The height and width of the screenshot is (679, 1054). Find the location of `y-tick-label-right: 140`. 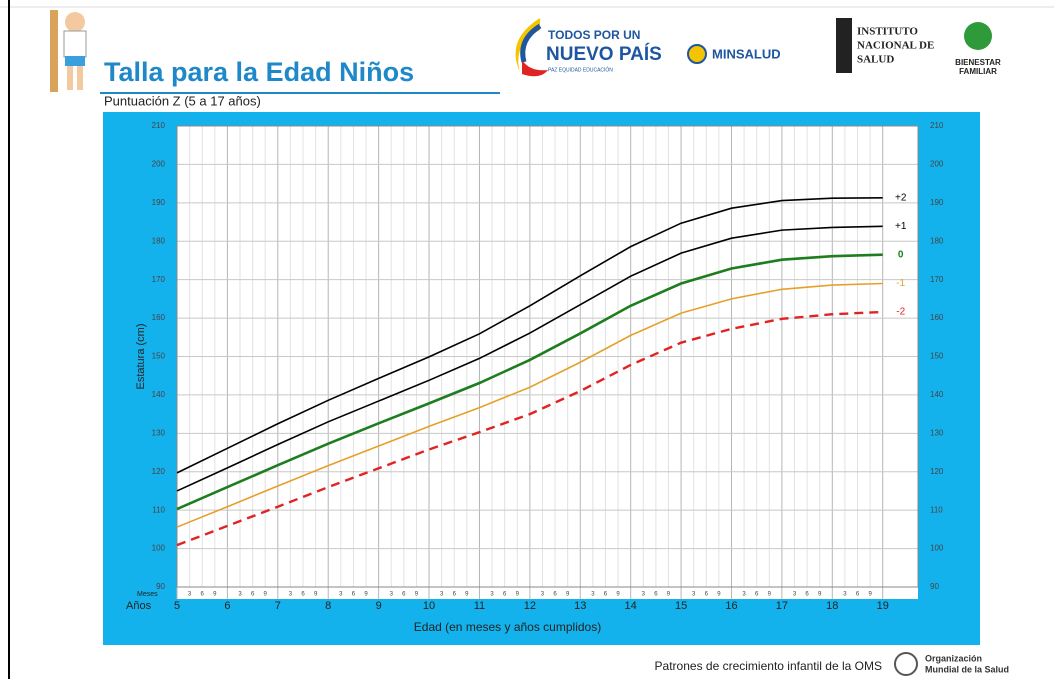

y-tick-label-right: 140 is located at coordinates (937, 394).